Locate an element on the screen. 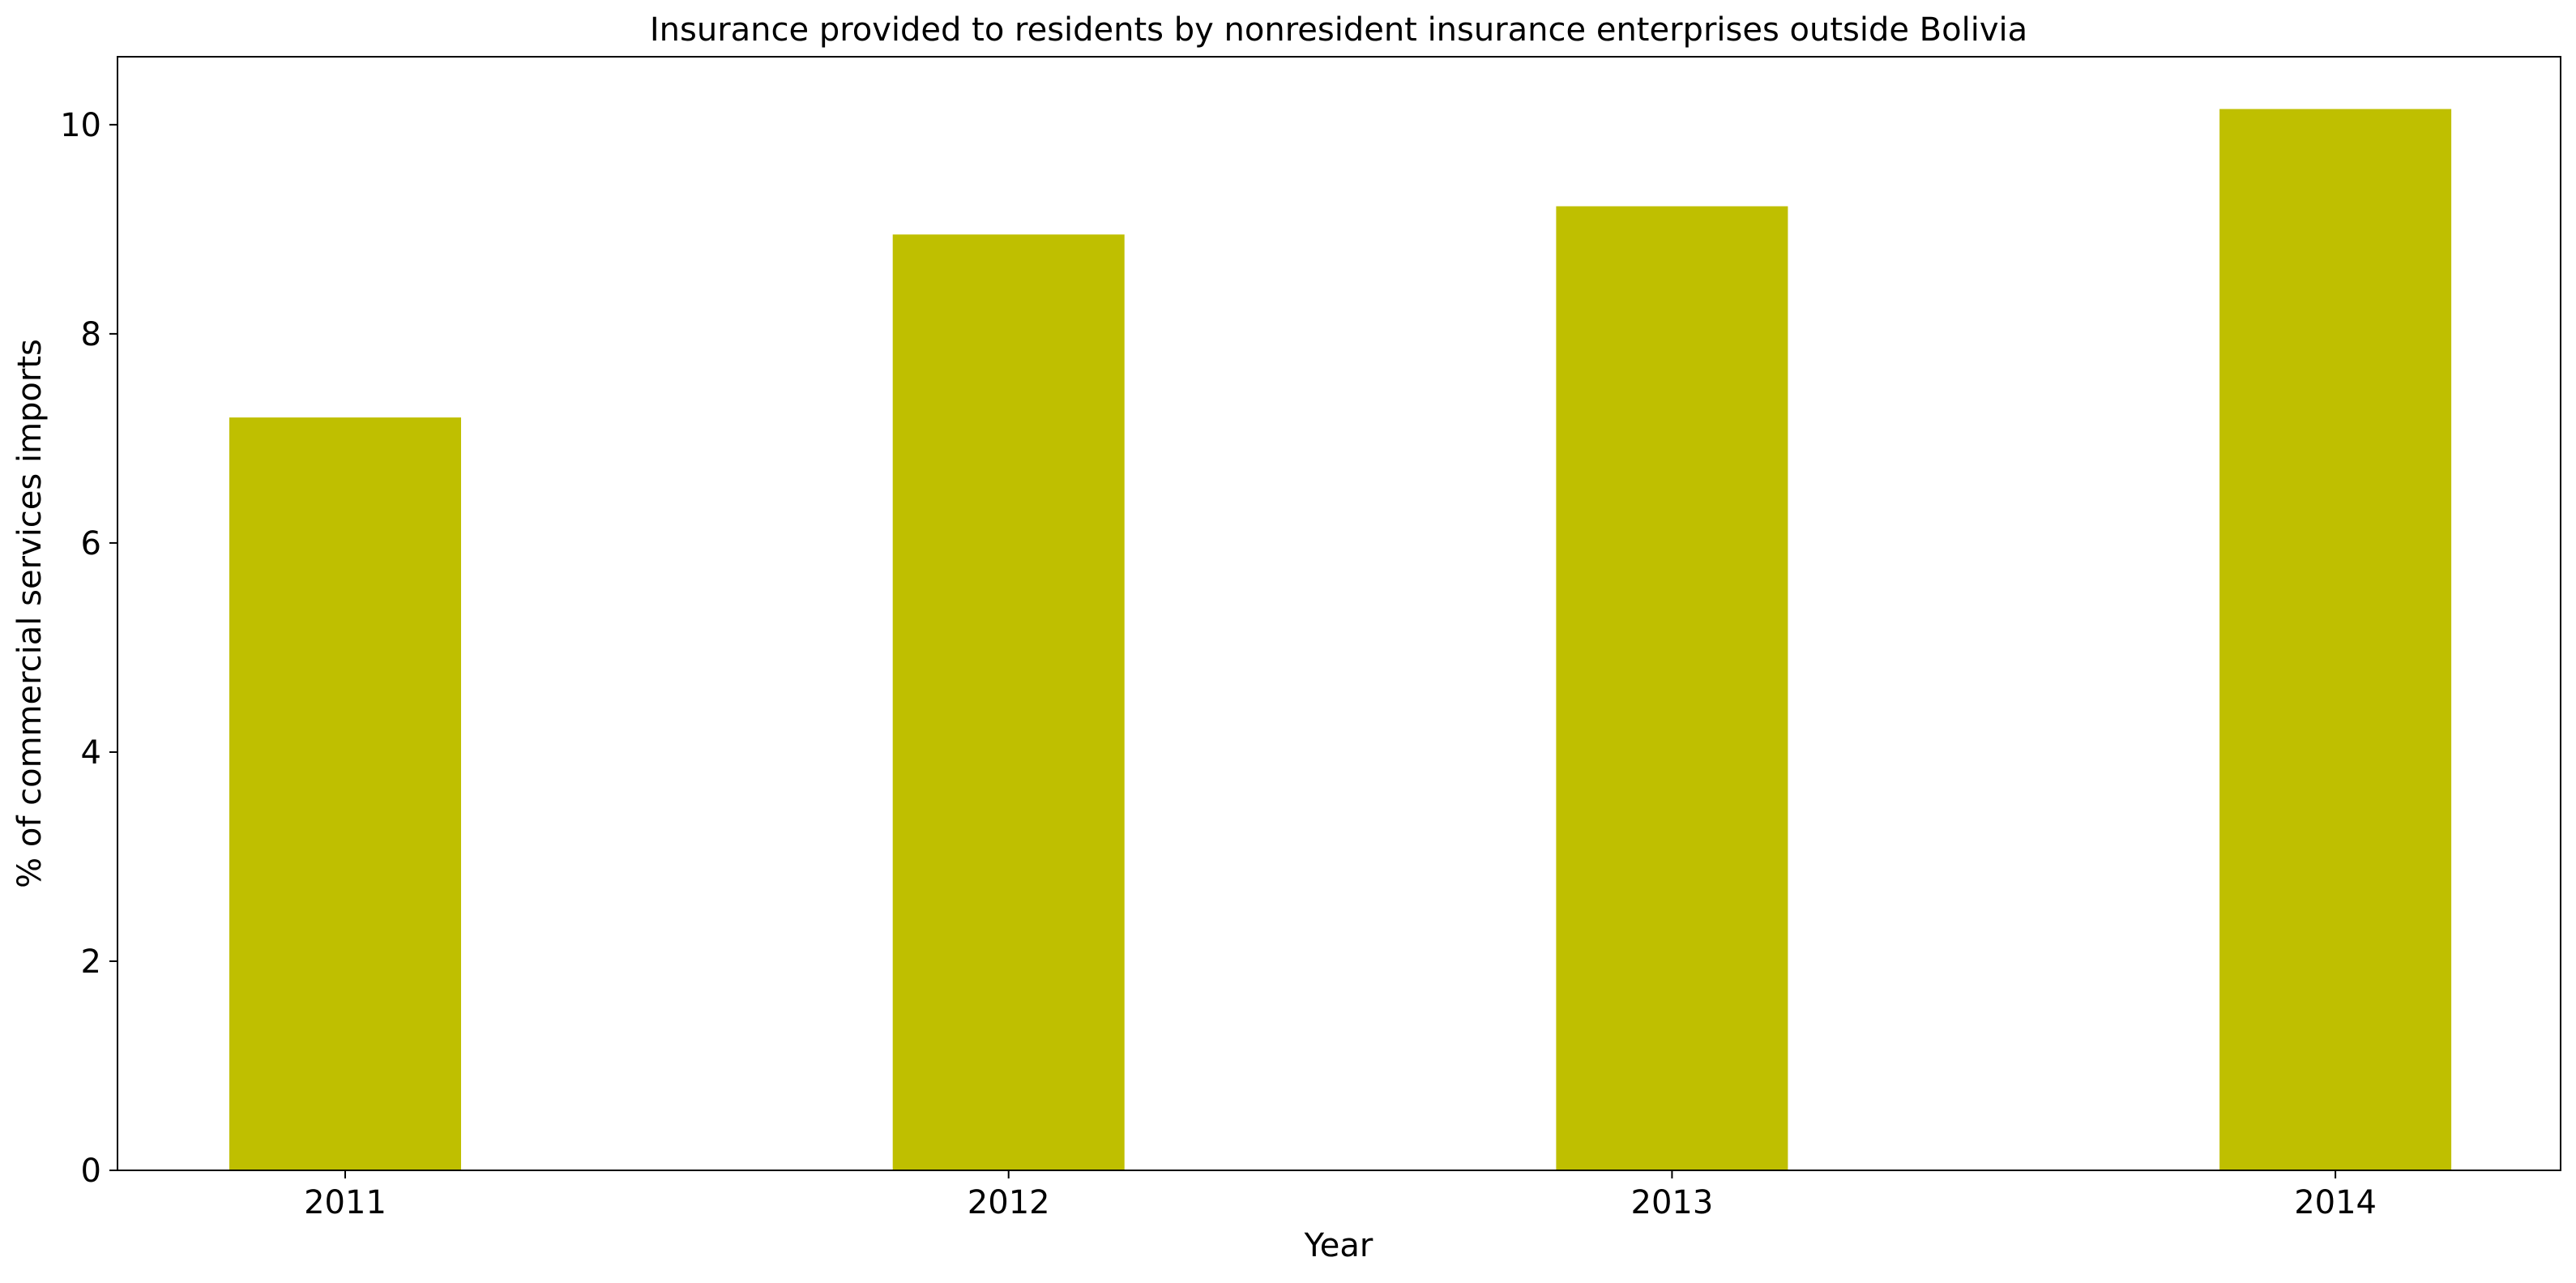 The image size is (2576, 1283). y-tick-label-6: 6 is located at coordinates (91, 543).